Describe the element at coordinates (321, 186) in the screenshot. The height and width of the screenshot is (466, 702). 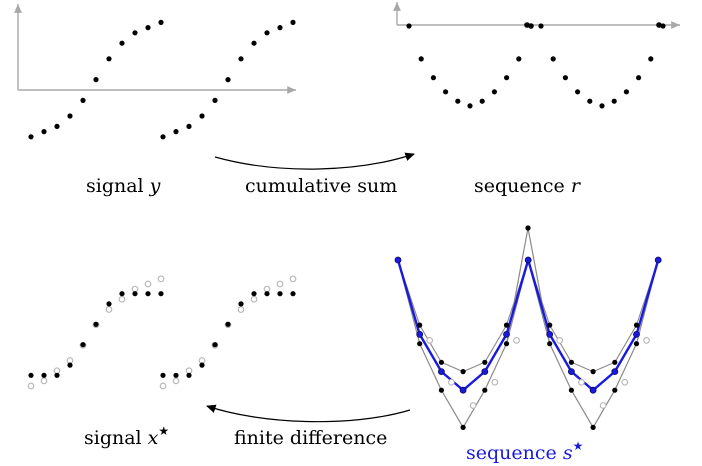
I see `cumulative-sum-label: cumulative sum` at that location.